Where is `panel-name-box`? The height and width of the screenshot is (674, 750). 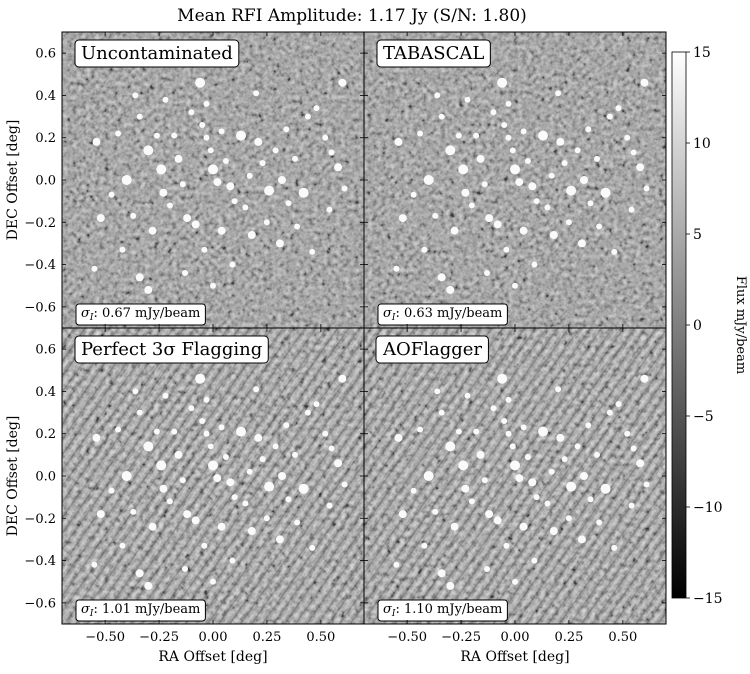
panel-name-box is located at coordinates (432, 349).